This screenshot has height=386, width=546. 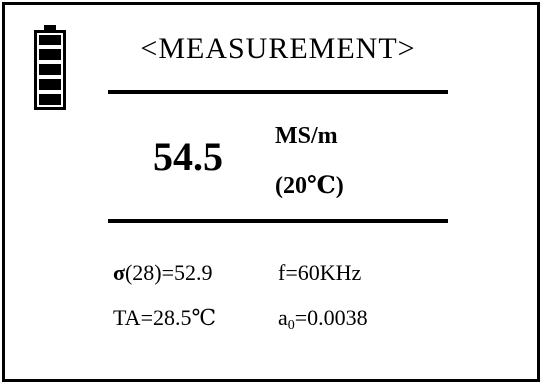 I want to click on sigma-value: (28)=52.9, so click(x=168, y=272).